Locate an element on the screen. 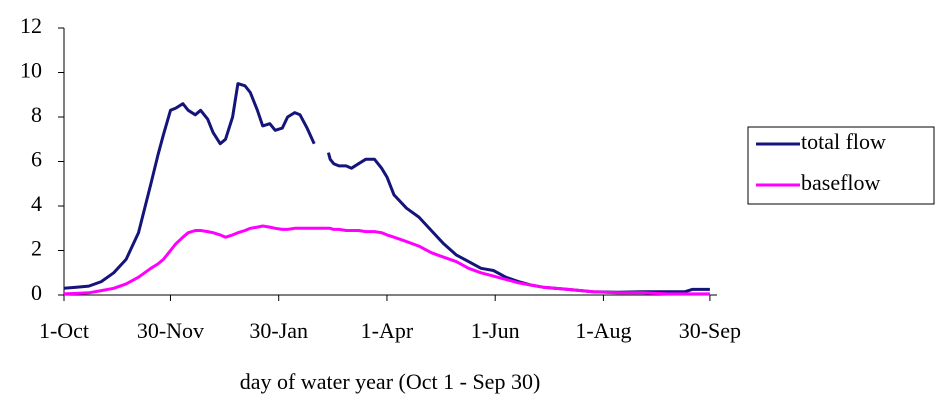 This screenshot has width=936, height=401. y-tick-label: 10 is located at coordinates (31, 70).